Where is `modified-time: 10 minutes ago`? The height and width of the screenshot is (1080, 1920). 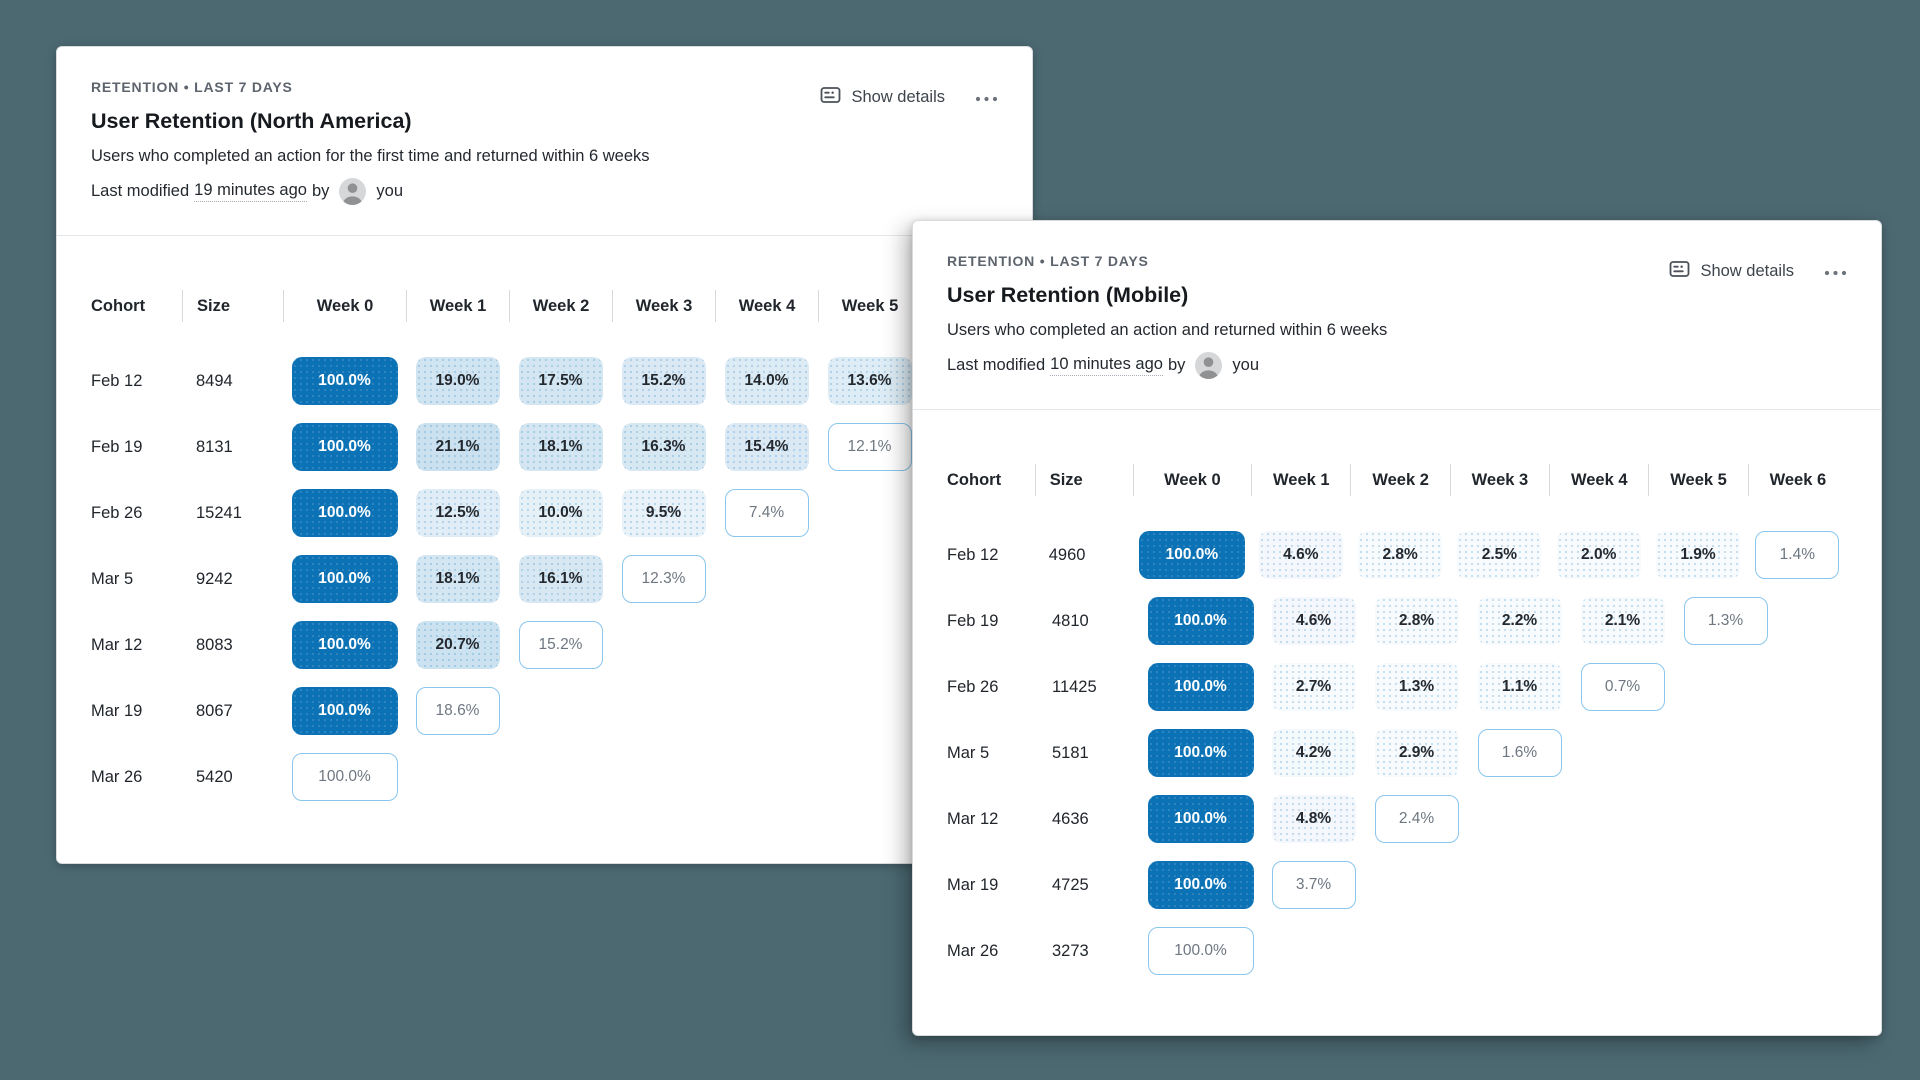
modified-time: 10 minutes ago is located at coordinates (1106, 365).